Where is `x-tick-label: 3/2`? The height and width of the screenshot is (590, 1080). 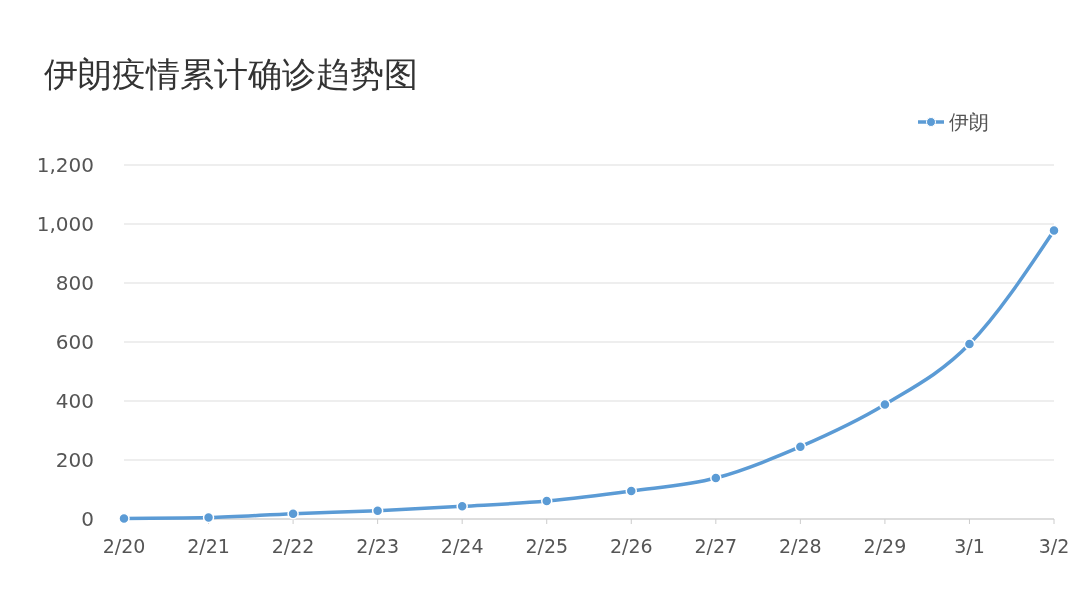
x-tick-label: 3/2 is located at coordinates (1054, 546).